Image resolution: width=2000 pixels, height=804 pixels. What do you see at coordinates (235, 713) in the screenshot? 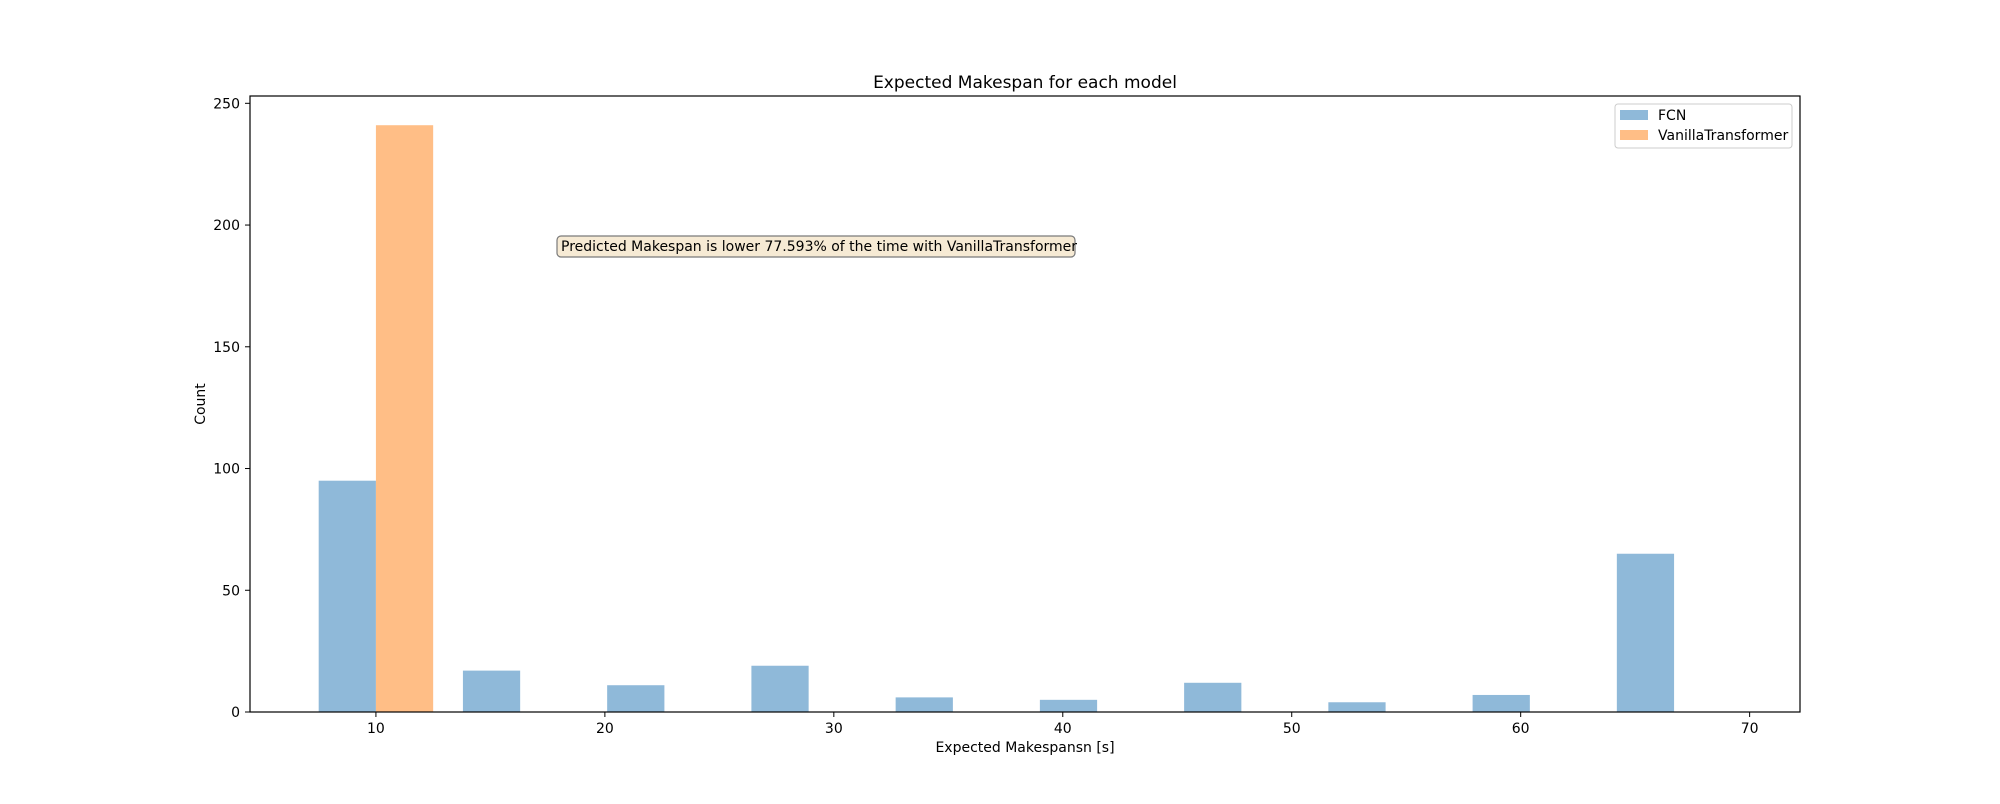
I see `y-tick-label: 0` at bounding box center [235, 713].